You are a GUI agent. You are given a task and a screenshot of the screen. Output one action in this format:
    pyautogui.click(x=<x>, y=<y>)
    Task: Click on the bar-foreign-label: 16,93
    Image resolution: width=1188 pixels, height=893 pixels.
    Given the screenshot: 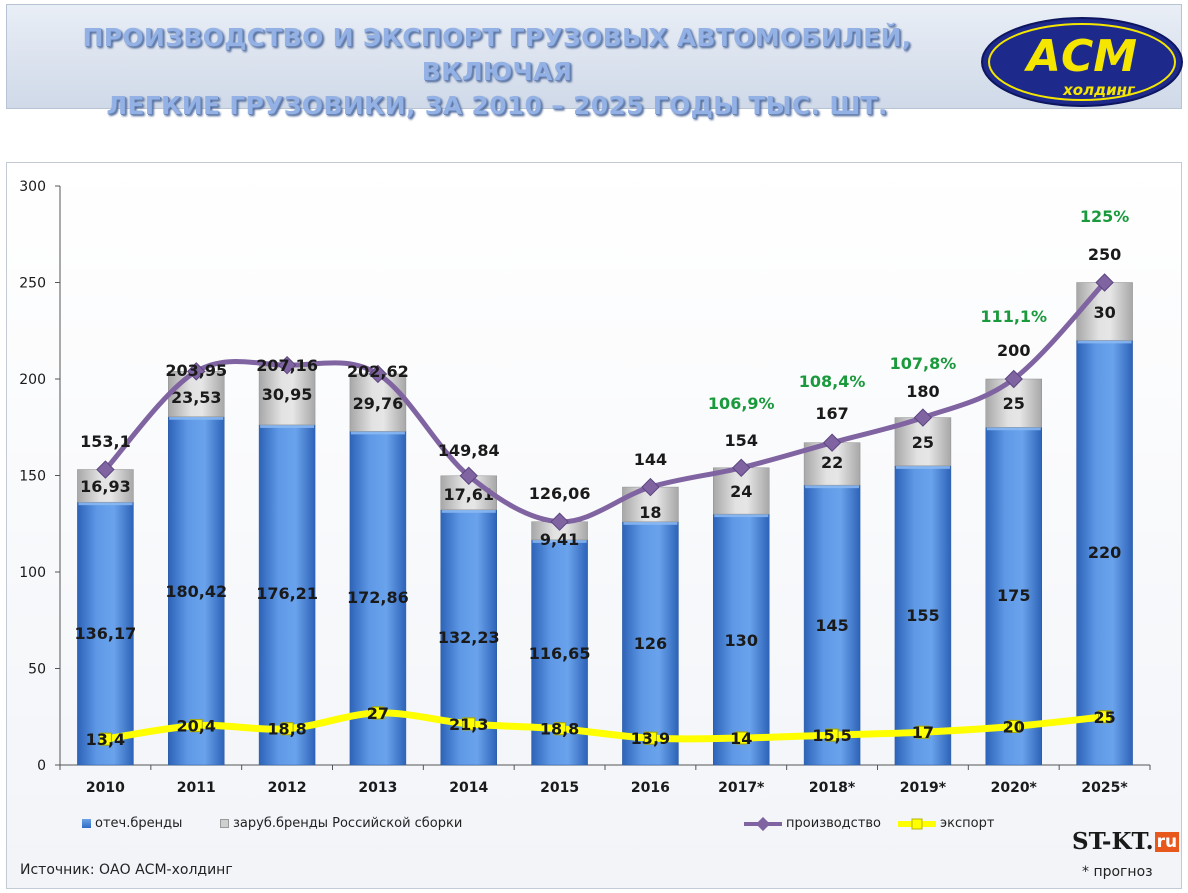 What is the action you would take?
    pyautogui.click(x=105, y=486)
    